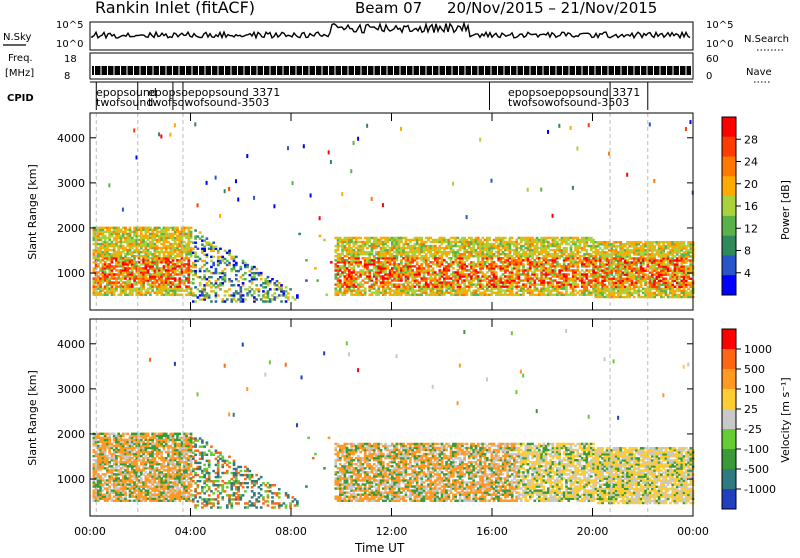 The image size is (800, 558). Describe the element at coordinates (70, 59) in the screenshot. I see `freq-tick-top: 18` at that location.